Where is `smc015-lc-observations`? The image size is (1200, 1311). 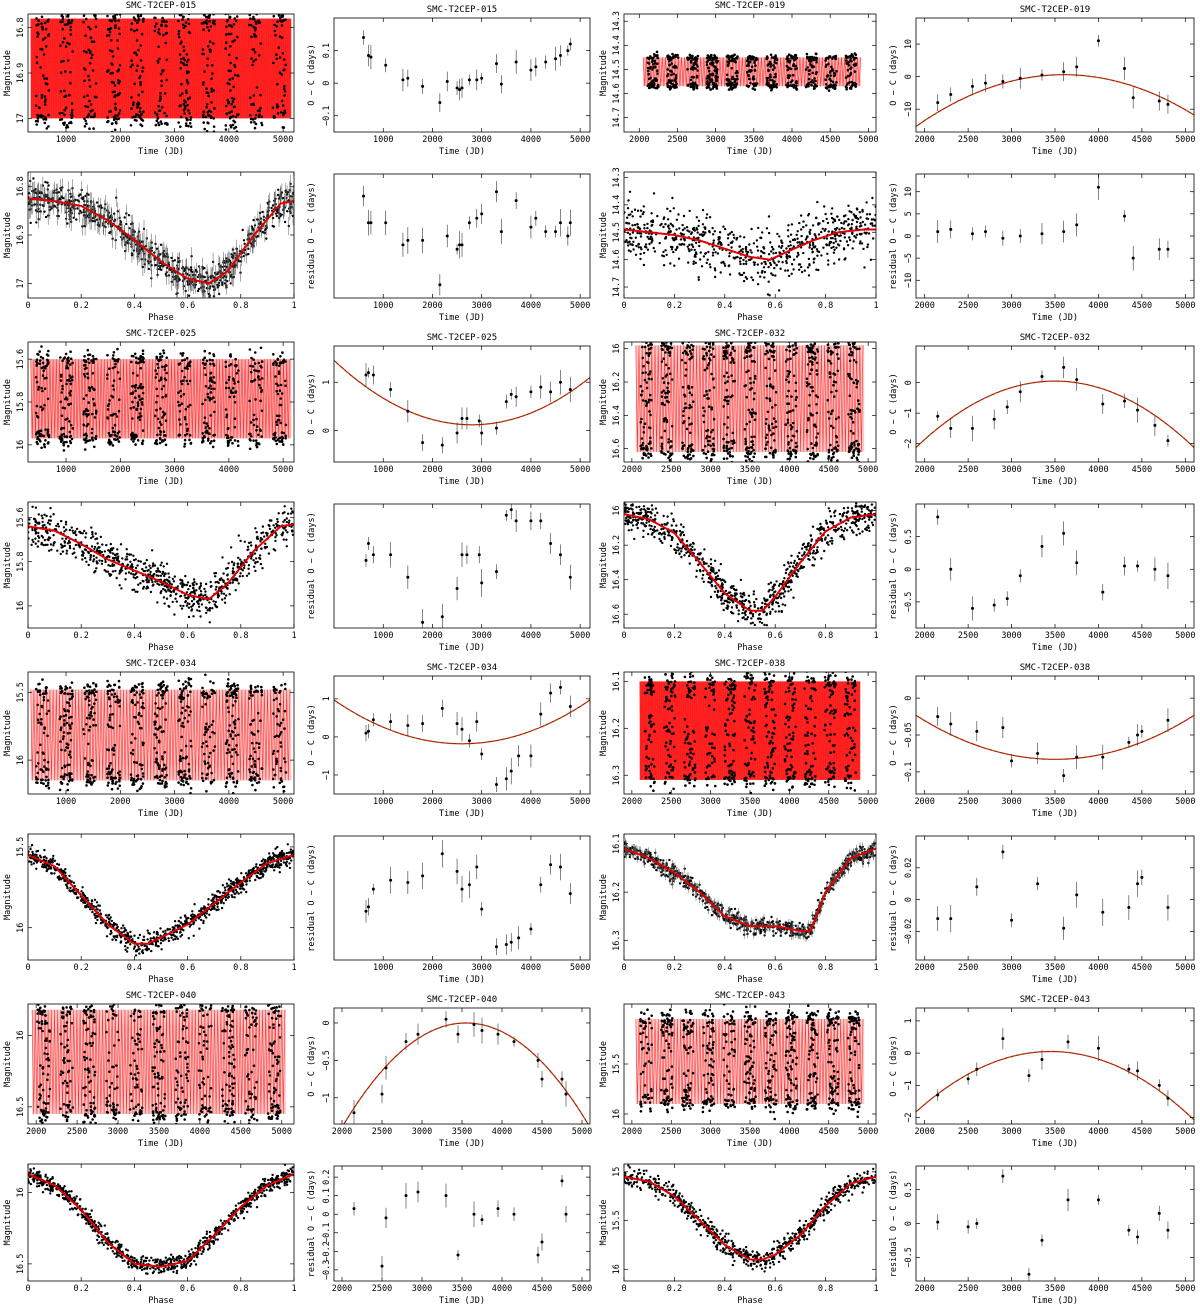
smc015-lc-observations is located at coordinates (161, 73).